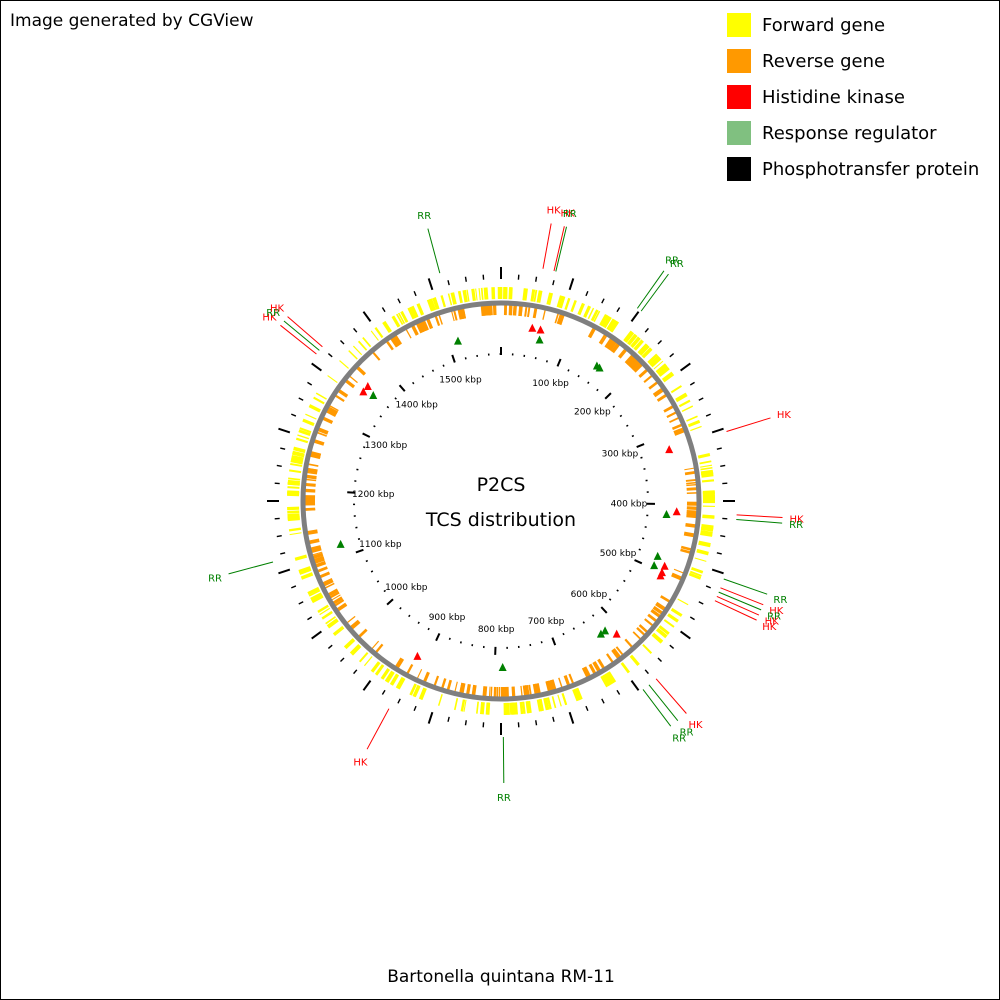 This screenshot has width=1000, height=1000. I want to click on center-subtitle: TCS distribution, so click(500, 520).